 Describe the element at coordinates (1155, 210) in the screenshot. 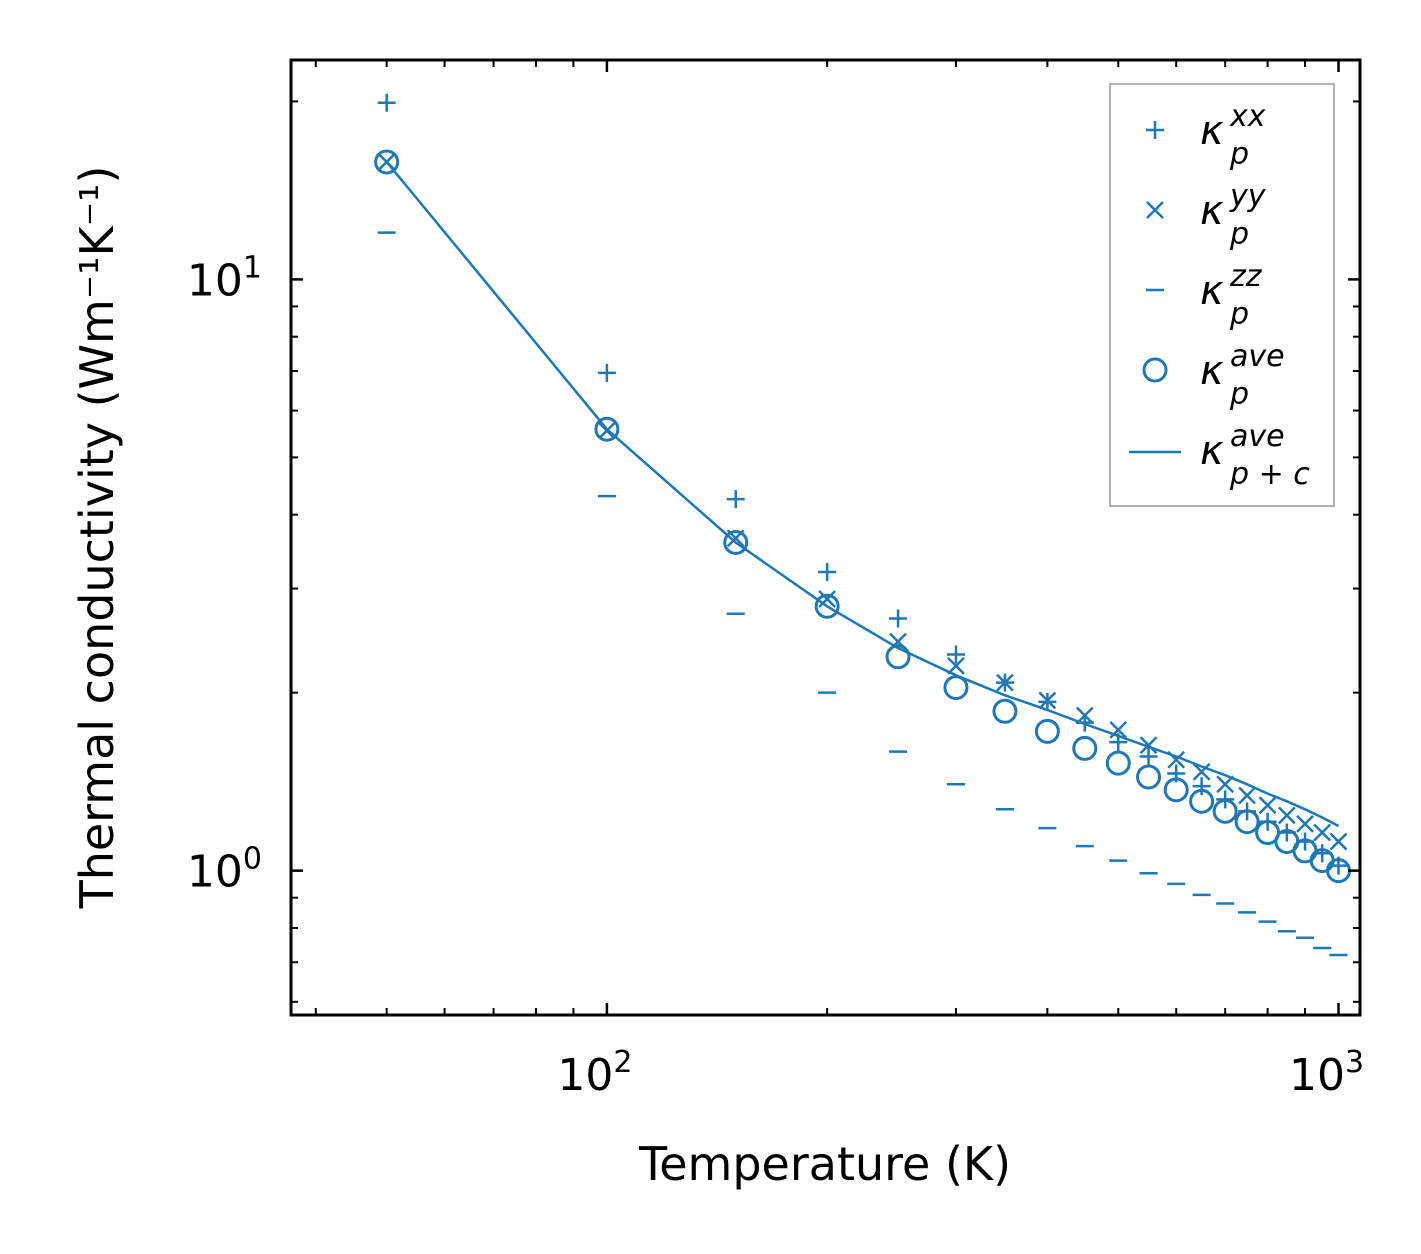

I see `legend-swatch-kyy` at that location.